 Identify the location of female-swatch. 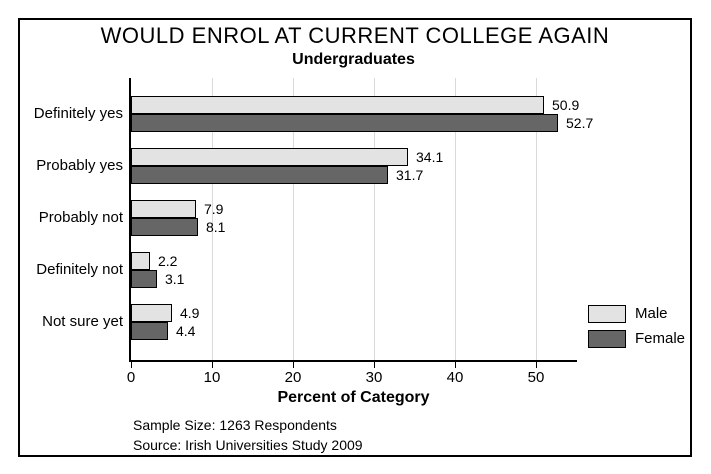
(607, 339).